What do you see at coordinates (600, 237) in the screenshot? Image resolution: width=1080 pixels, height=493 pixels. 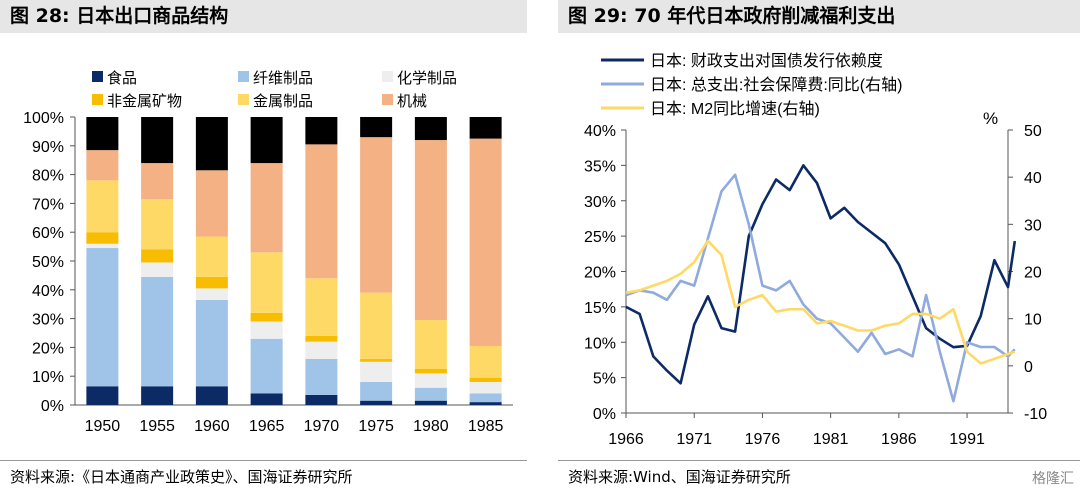 I see `left-y-tick-label: 25%` at bounding box center [600, 237].